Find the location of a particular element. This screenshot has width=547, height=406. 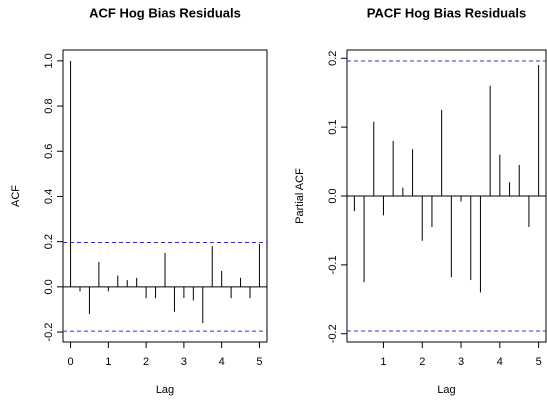

x-tick-label: 0 is located at coordinates (70, 362).